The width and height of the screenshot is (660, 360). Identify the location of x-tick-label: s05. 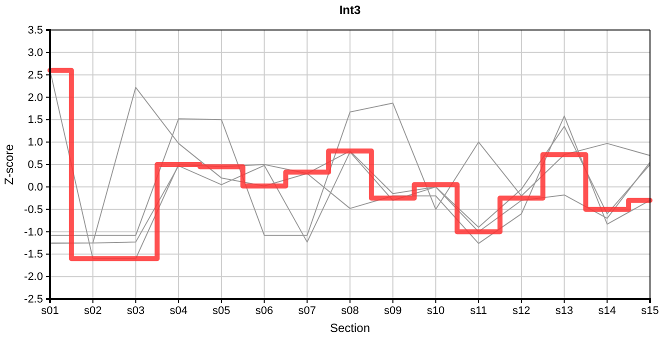
(221, 310).